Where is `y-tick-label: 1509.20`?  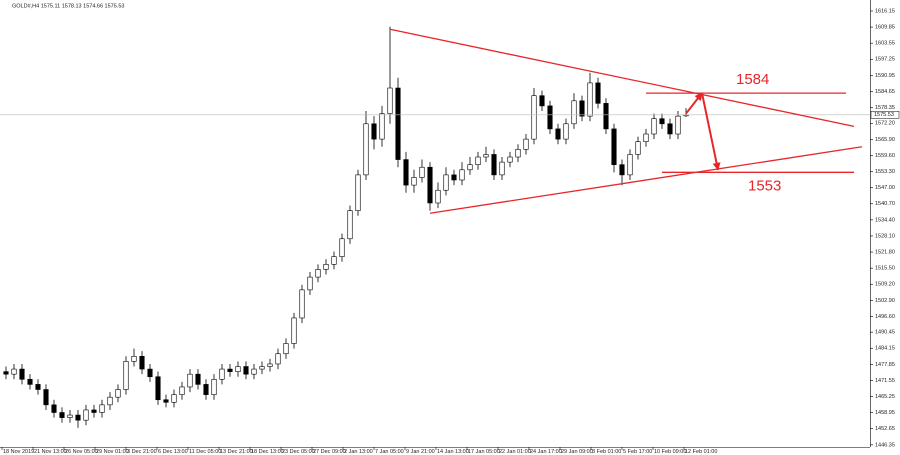 y-tick-label: 1509.20 is located at coordinates (885, 285).